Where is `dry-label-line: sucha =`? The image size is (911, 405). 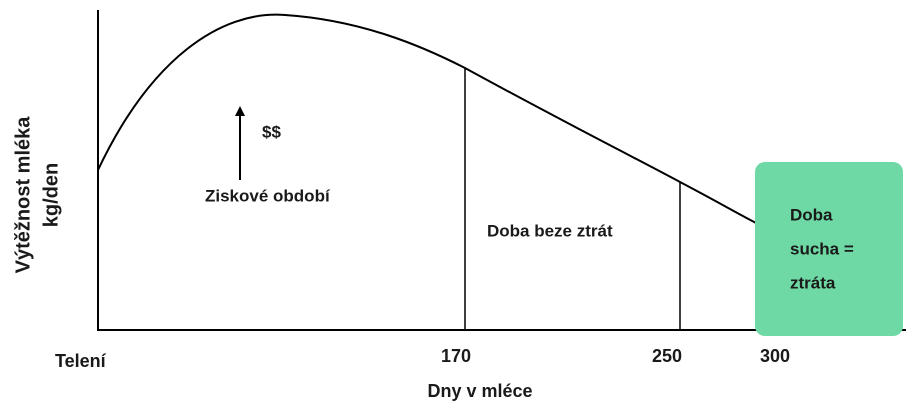 dry-label-line: sucha = is located at coordinates (822, 248).